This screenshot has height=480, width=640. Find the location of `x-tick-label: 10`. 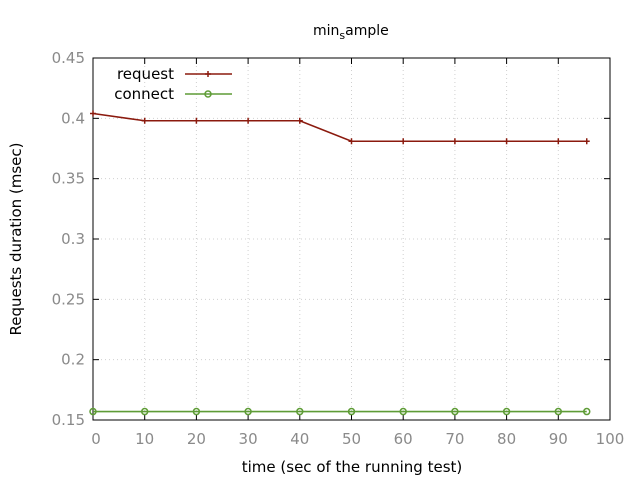

x-tick-label: 10 is located at coordinates (144, 439).